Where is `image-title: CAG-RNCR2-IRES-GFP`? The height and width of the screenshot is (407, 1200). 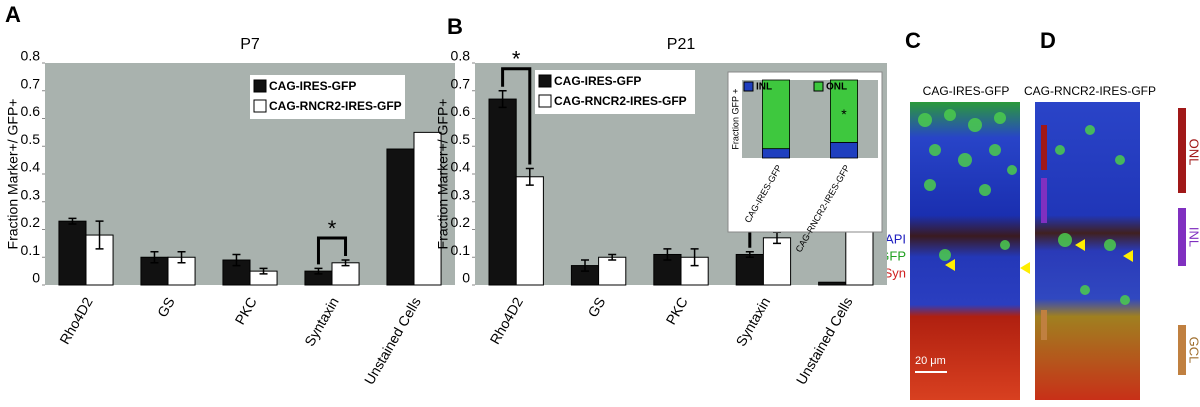
image-title: CAG-RNCR2-IRES-GFP is located at coordinates (1090, 91).